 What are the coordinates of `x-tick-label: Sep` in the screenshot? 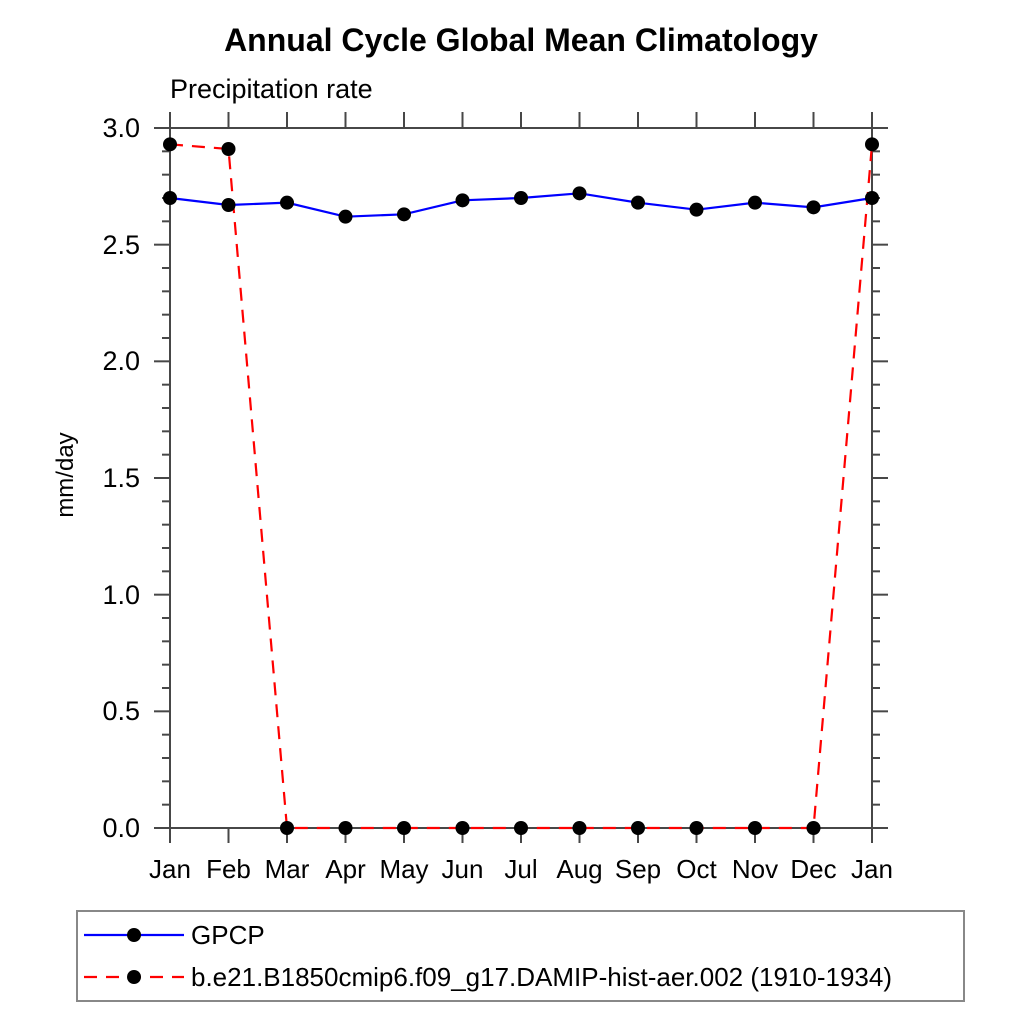 It's located at (638, 869).